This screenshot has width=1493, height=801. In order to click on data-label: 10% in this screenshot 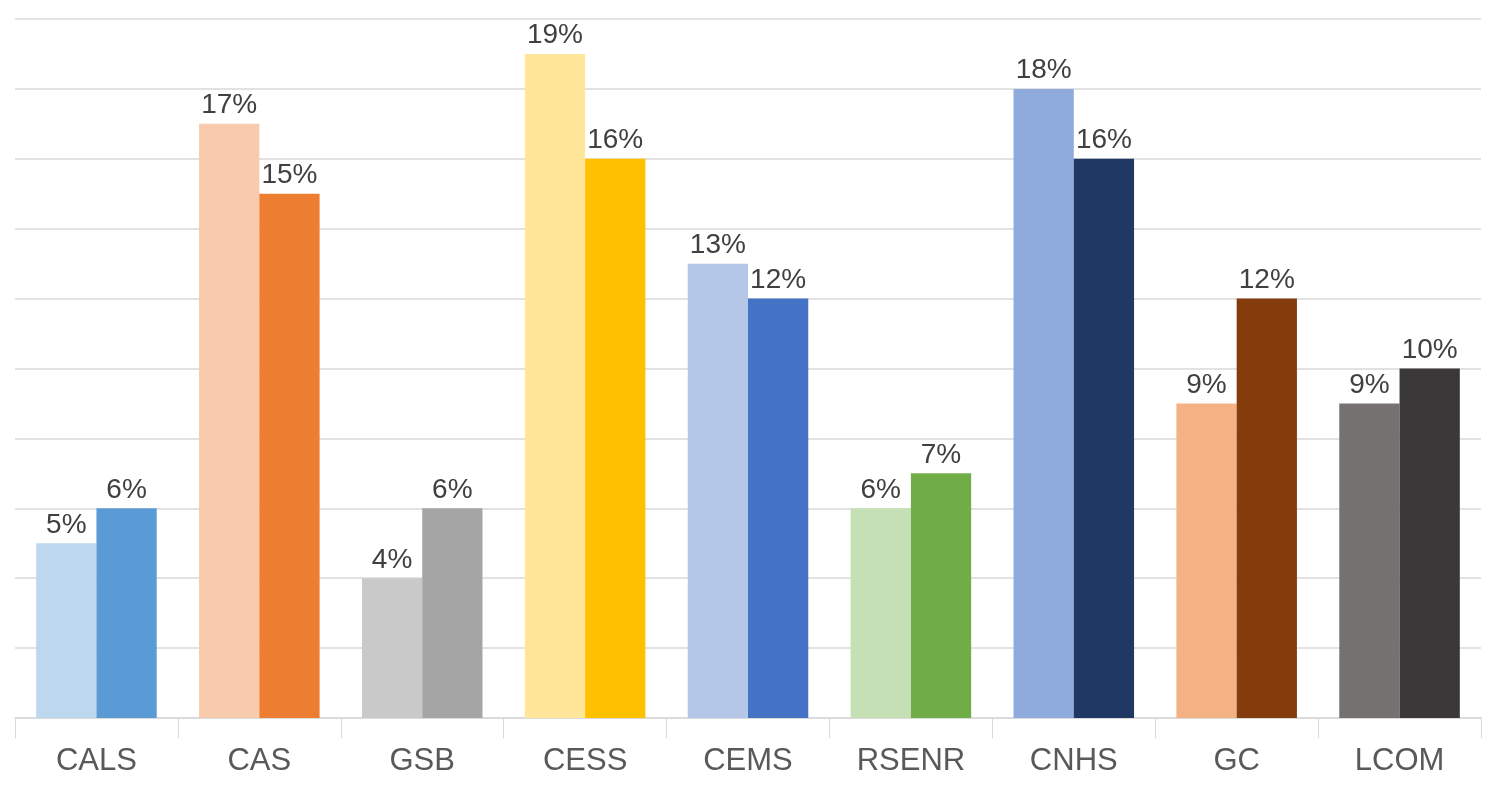, I will do `click(1429, 348)`.